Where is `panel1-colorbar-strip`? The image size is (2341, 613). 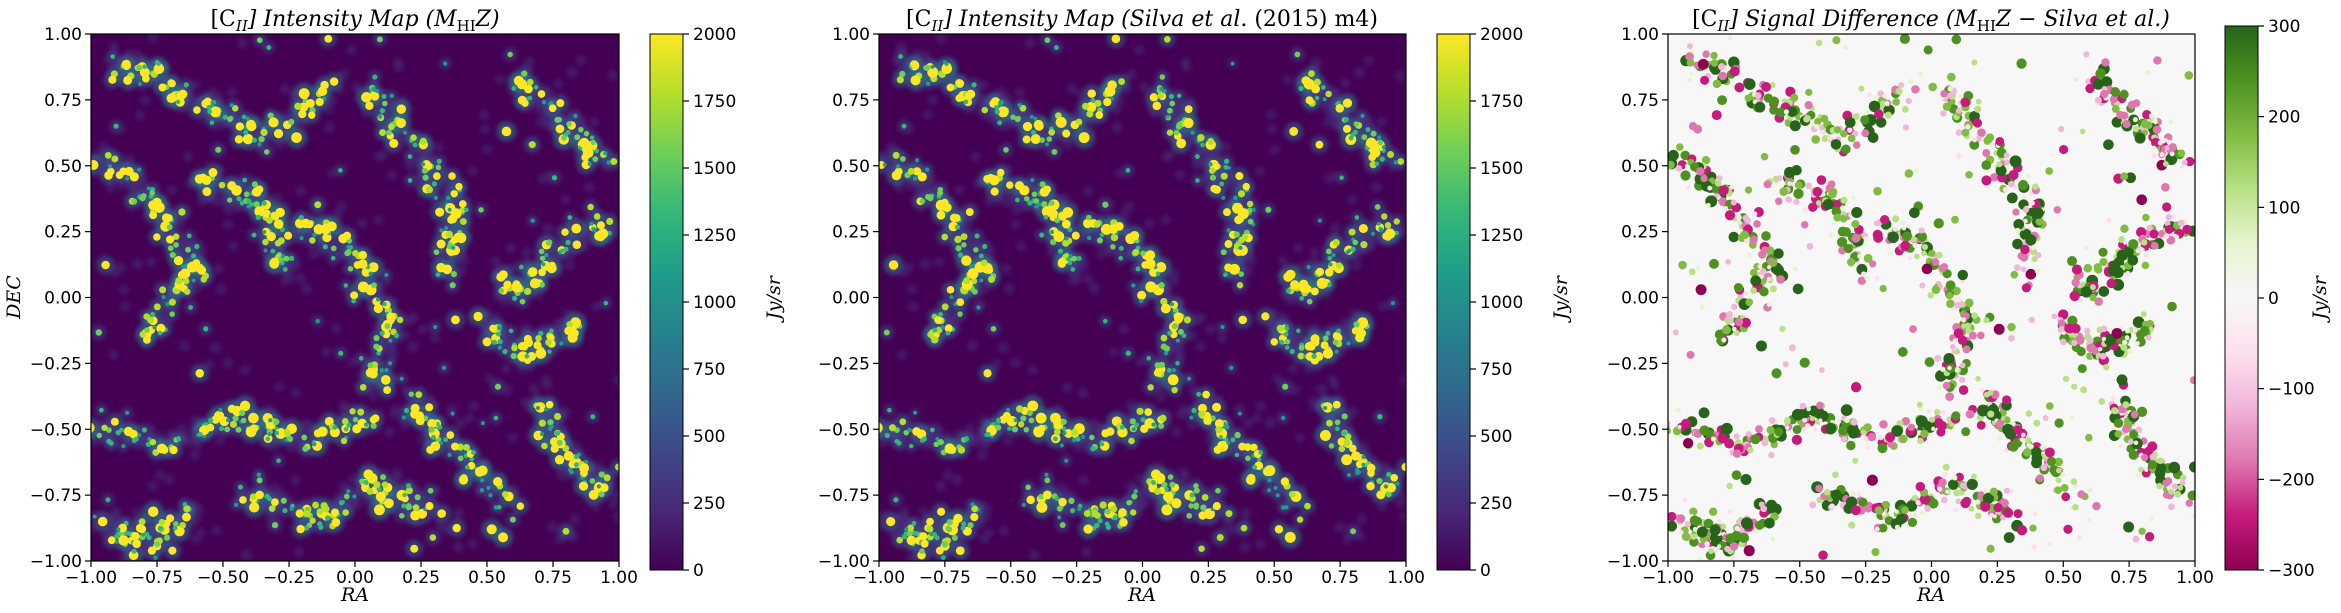
panel1-colorbar-strip is located at coordinates (666, 302).